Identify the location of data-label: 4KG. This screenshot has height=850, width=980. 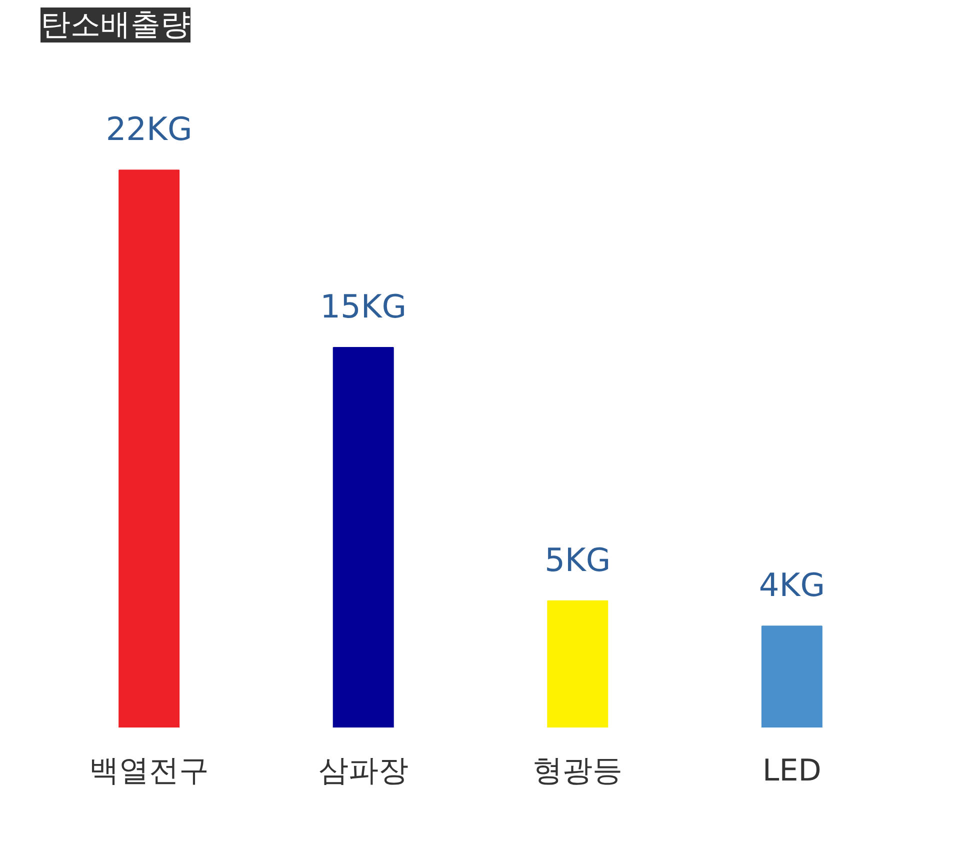
(791, 585).